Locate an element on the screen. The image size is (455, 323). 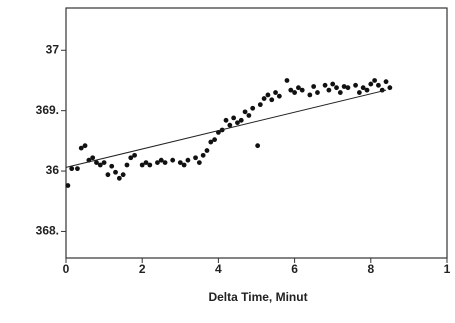
y-tick-label: 36 is located at coordinates (53, 170).